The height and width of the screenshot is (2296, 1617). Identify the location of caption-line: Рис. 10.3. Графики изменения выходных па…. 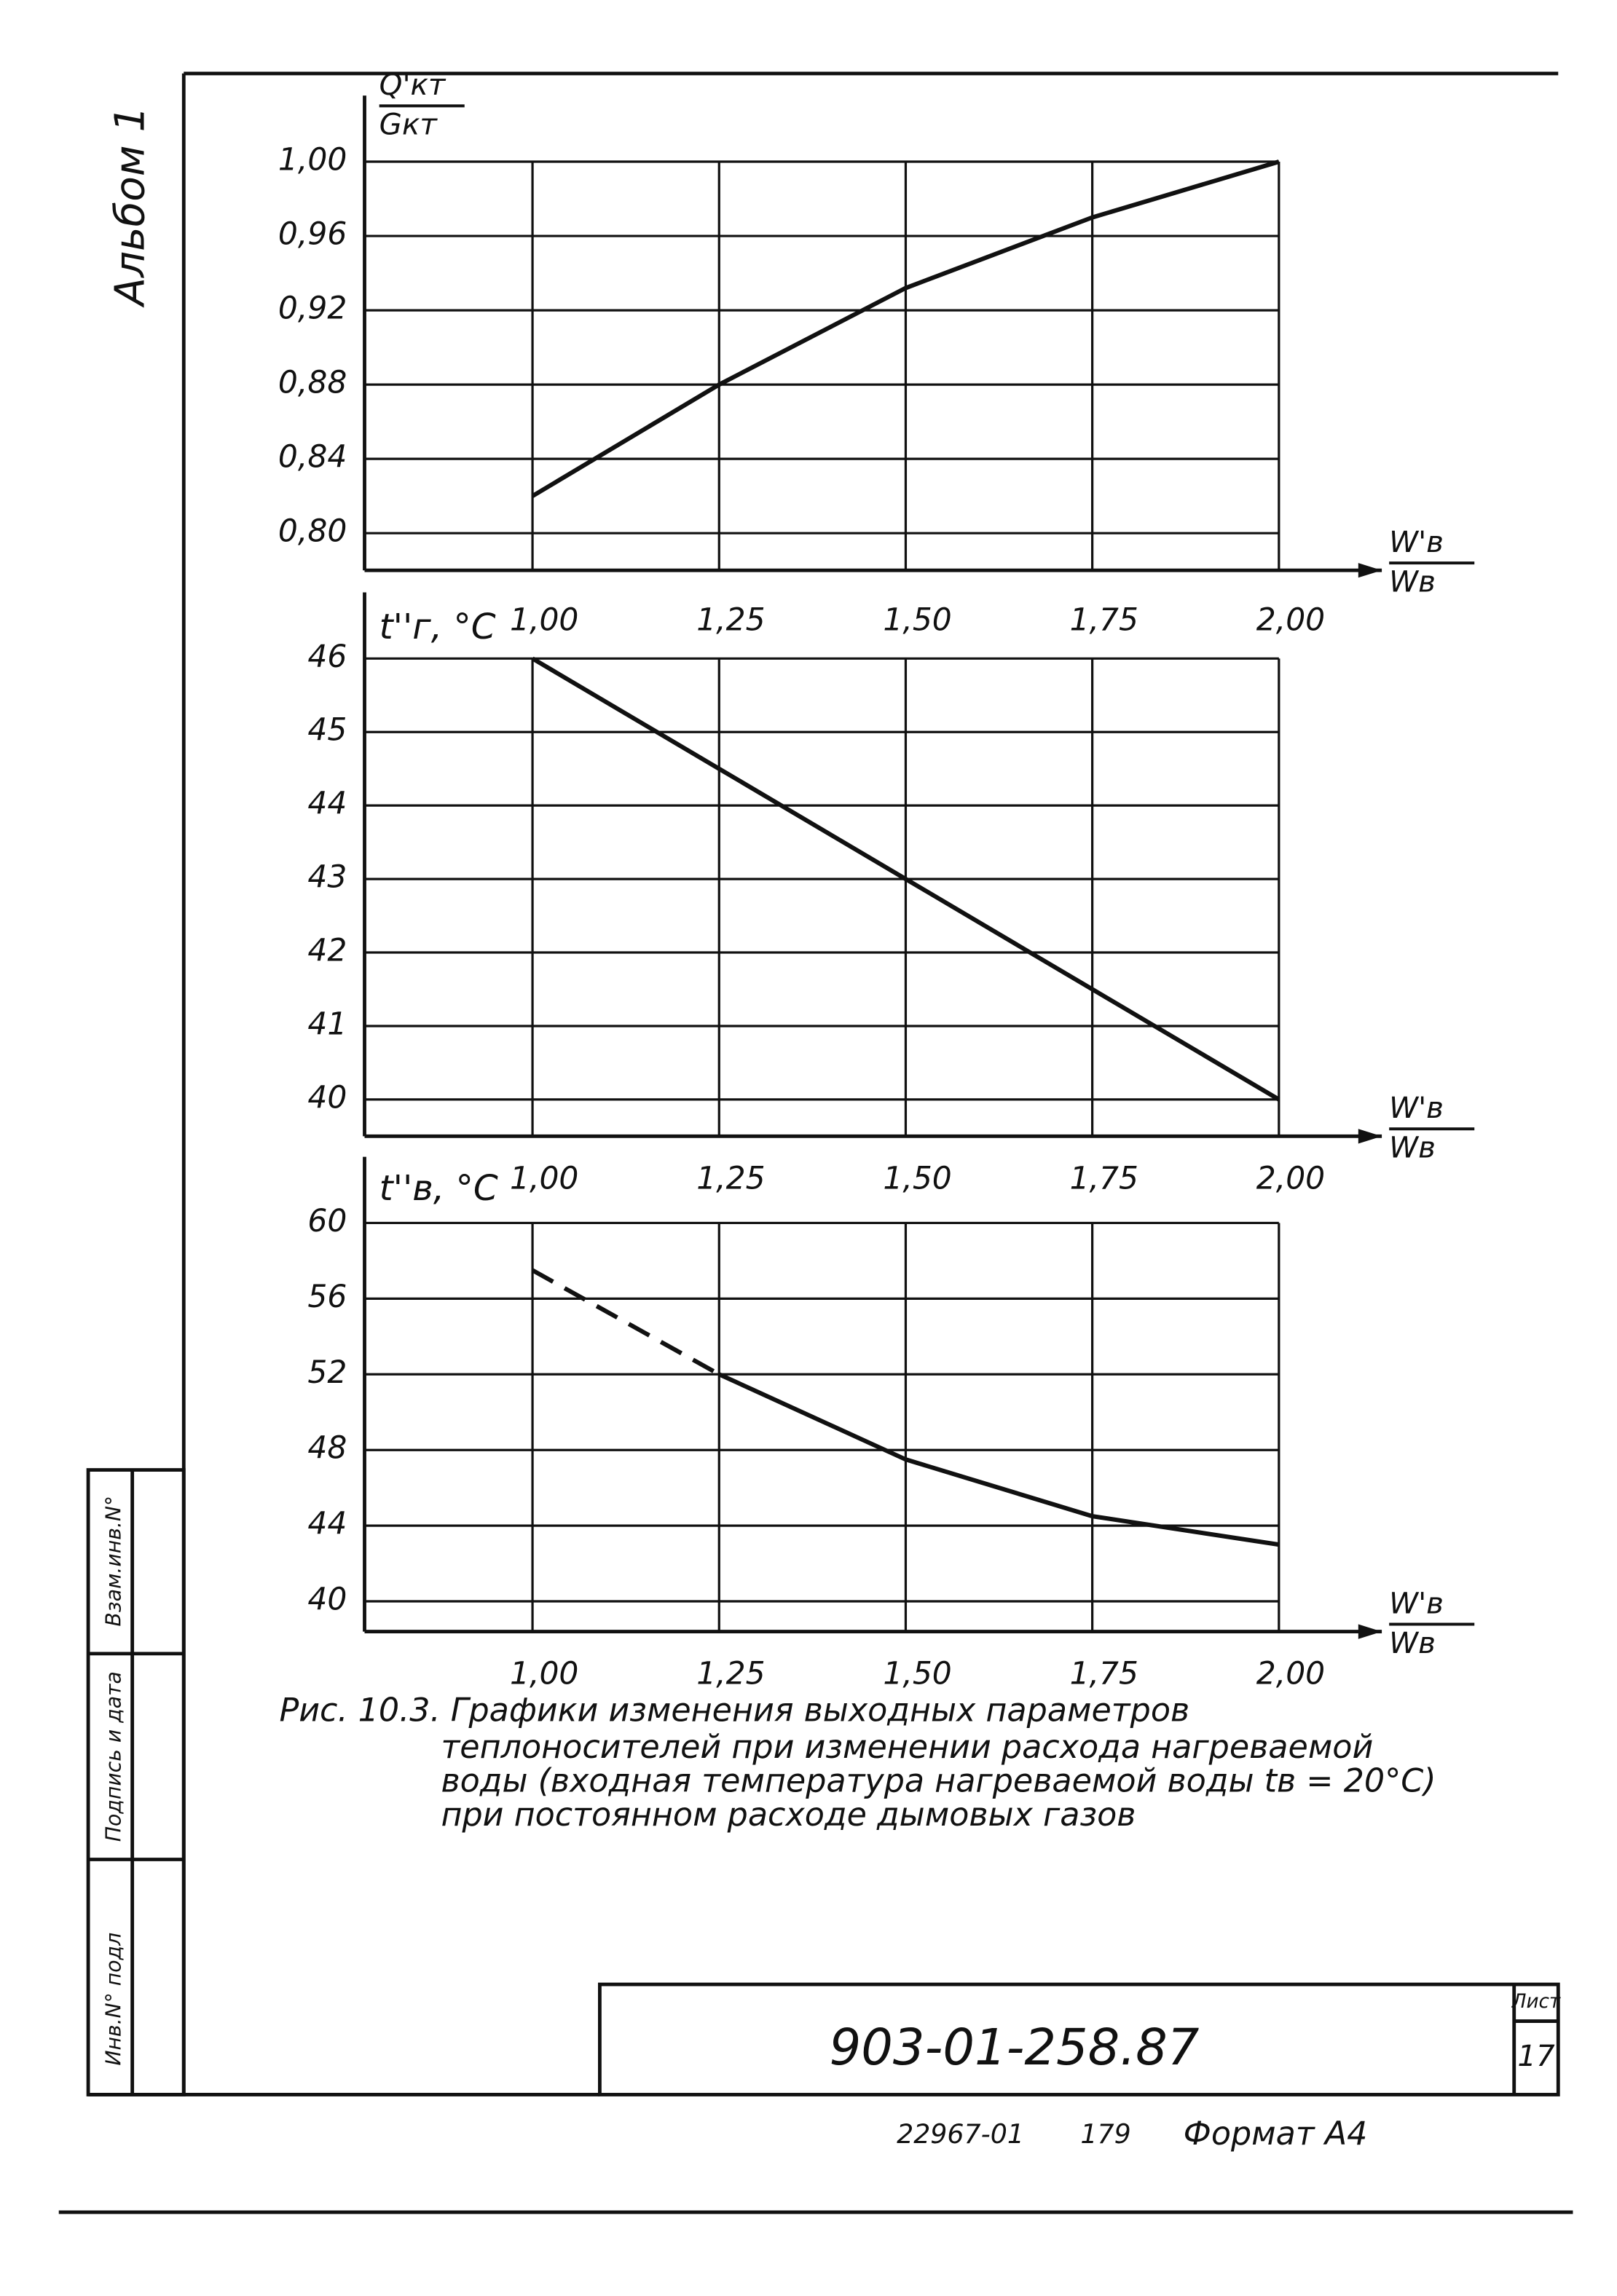
(734, 1710).